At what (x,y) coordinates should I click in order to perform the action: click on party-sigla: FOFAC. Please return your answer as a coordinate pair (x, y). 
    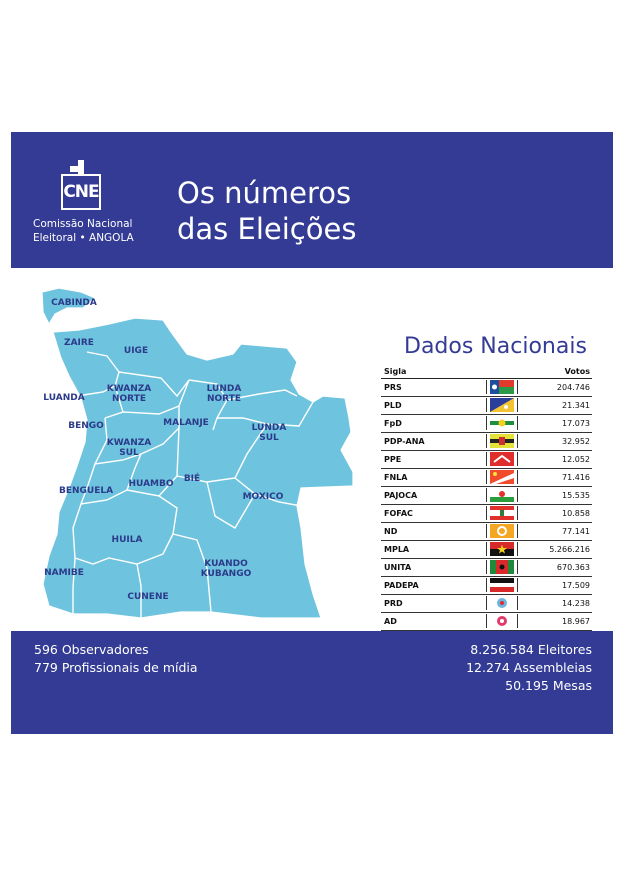
    Looking at the image, I should click on (398, 513).